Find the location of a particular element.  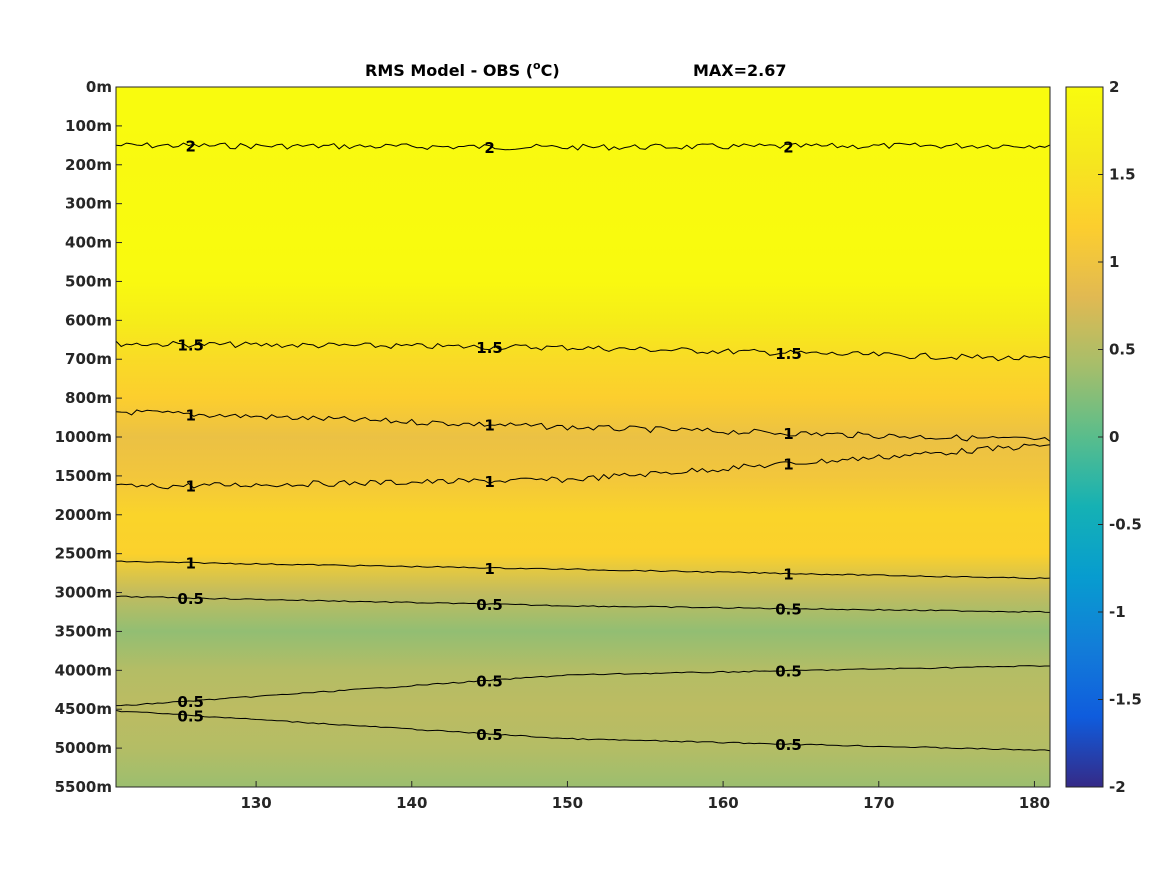

chart-title-unit: C) is located at coordinates (550, 70).